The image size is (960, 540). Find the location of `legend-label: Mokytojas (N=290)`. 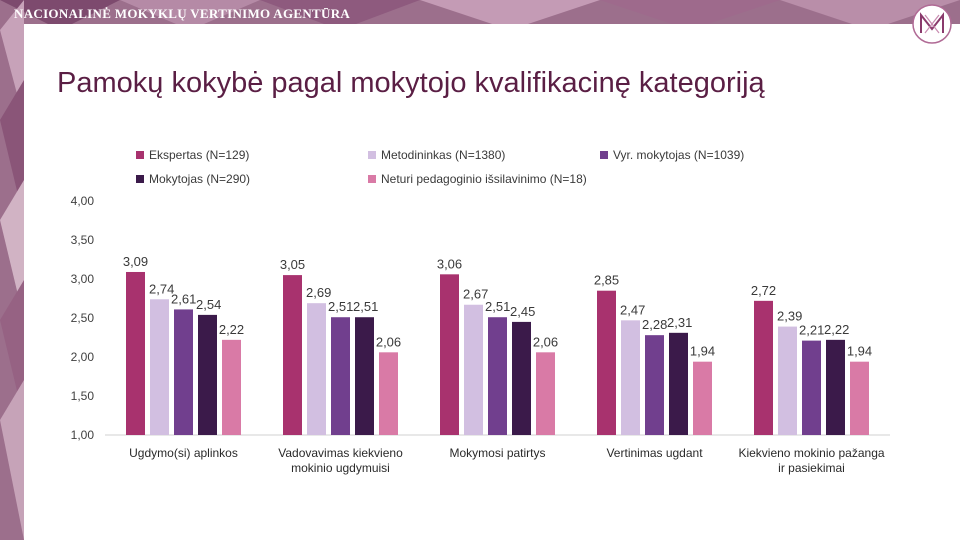

legend-label: Mokytojas (N=290) is located at coordinates (200, 179).